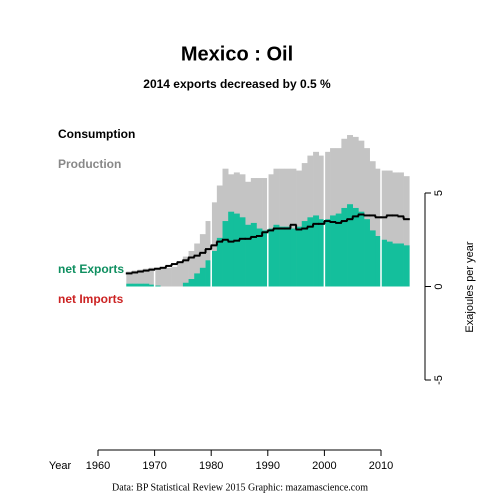 This screenshot has width=500, height=500. I want to click on legend-label: Consumption, so click(96, 134).